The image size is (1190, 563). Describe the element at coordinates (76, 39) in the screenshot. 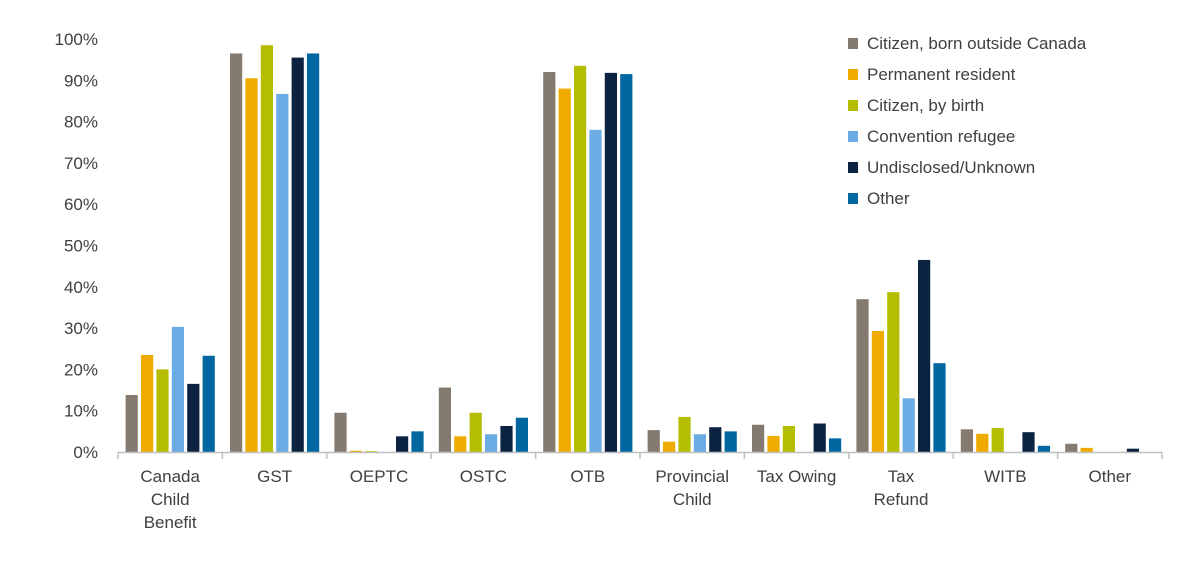

I see `y-tick-label: 100%` at that location.